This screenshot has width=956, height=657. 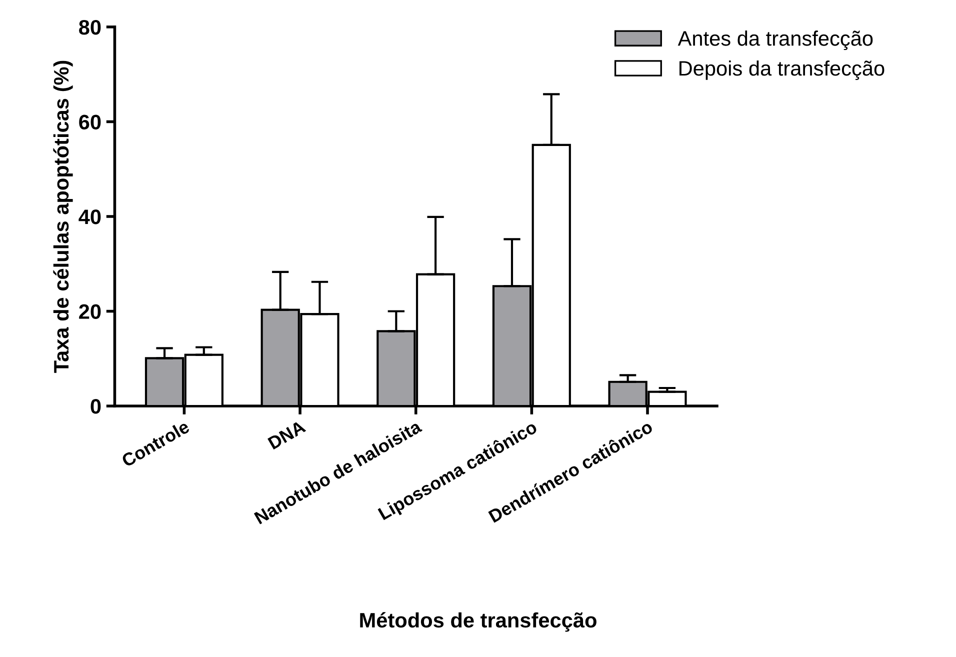 What do you see at coordinates (63, 216) in the screenshot?
I see `y-axis-title: Taxa de células apoptóticas (%)` at bounding box center [63, 216].